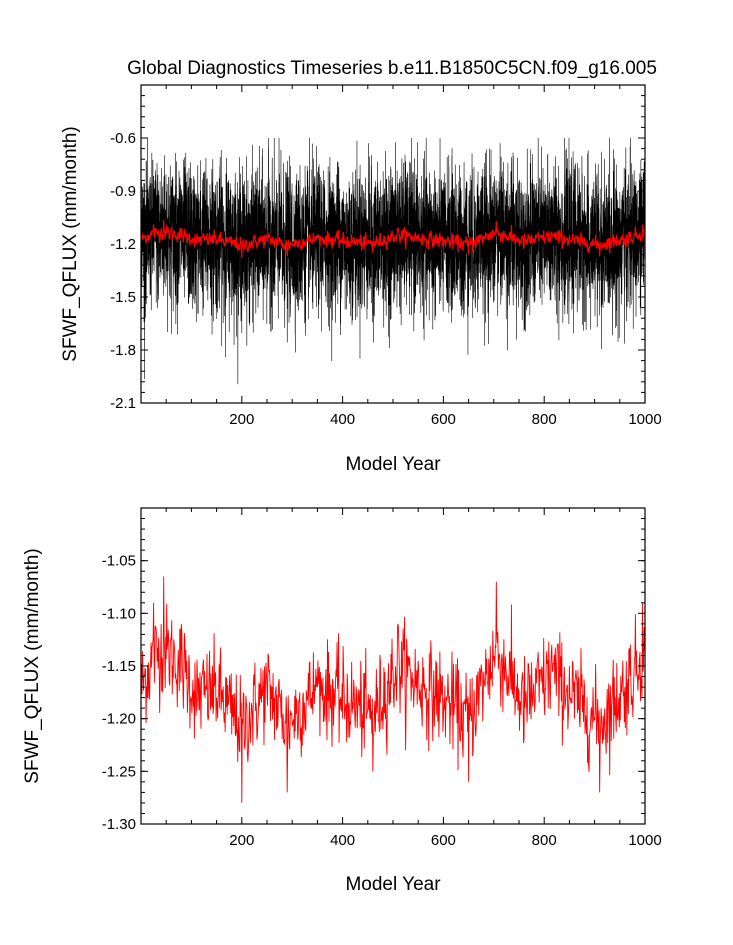  What do you see at coordinates (123, 191) in the screenshot?
I see `y-tick-label: -0.9` at bounding box center [123, 191].